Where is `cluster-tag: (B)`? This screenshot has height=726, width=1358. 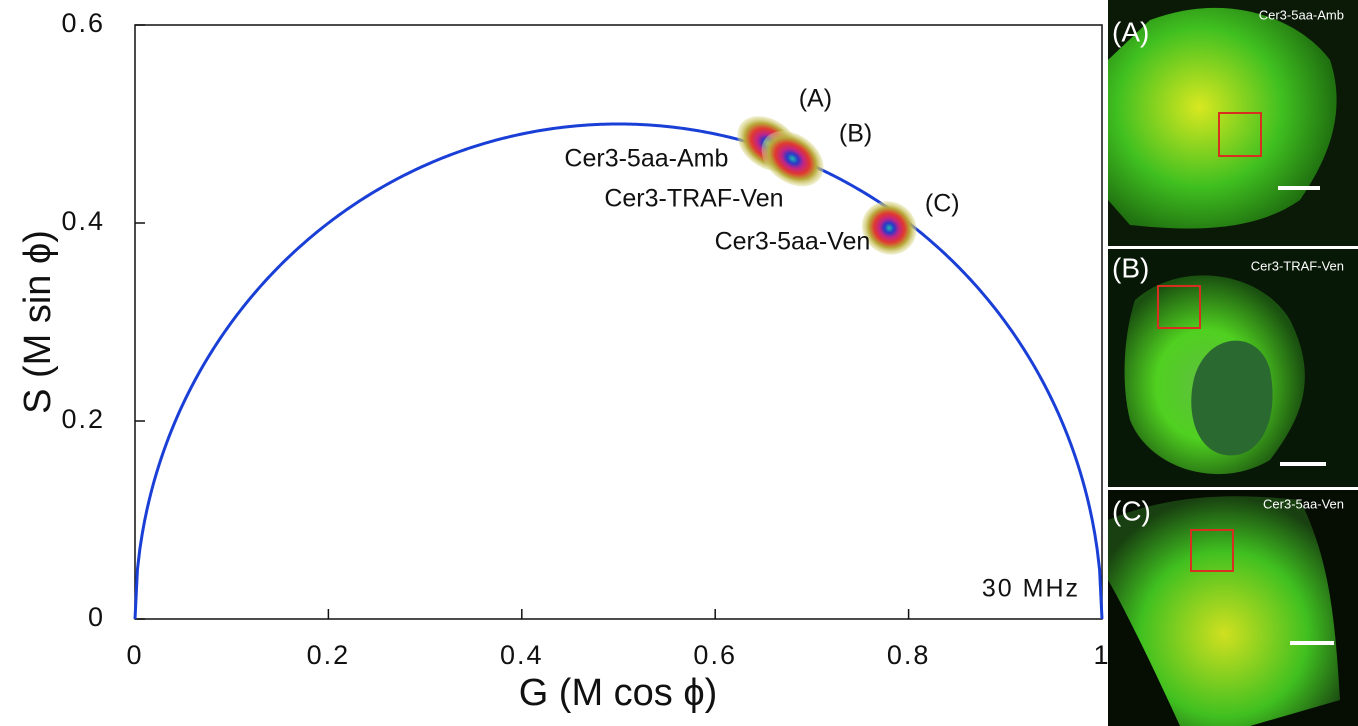 cluster-tag: (B) is located at coordinates (855, 133).